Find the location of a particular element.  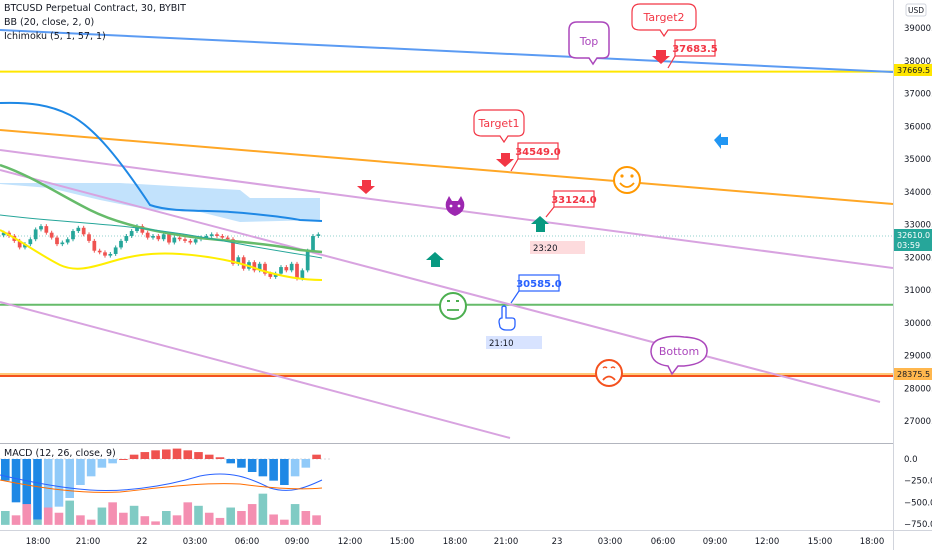

level-tag-upper: 37669.5 is located at coordinates (913, 70).